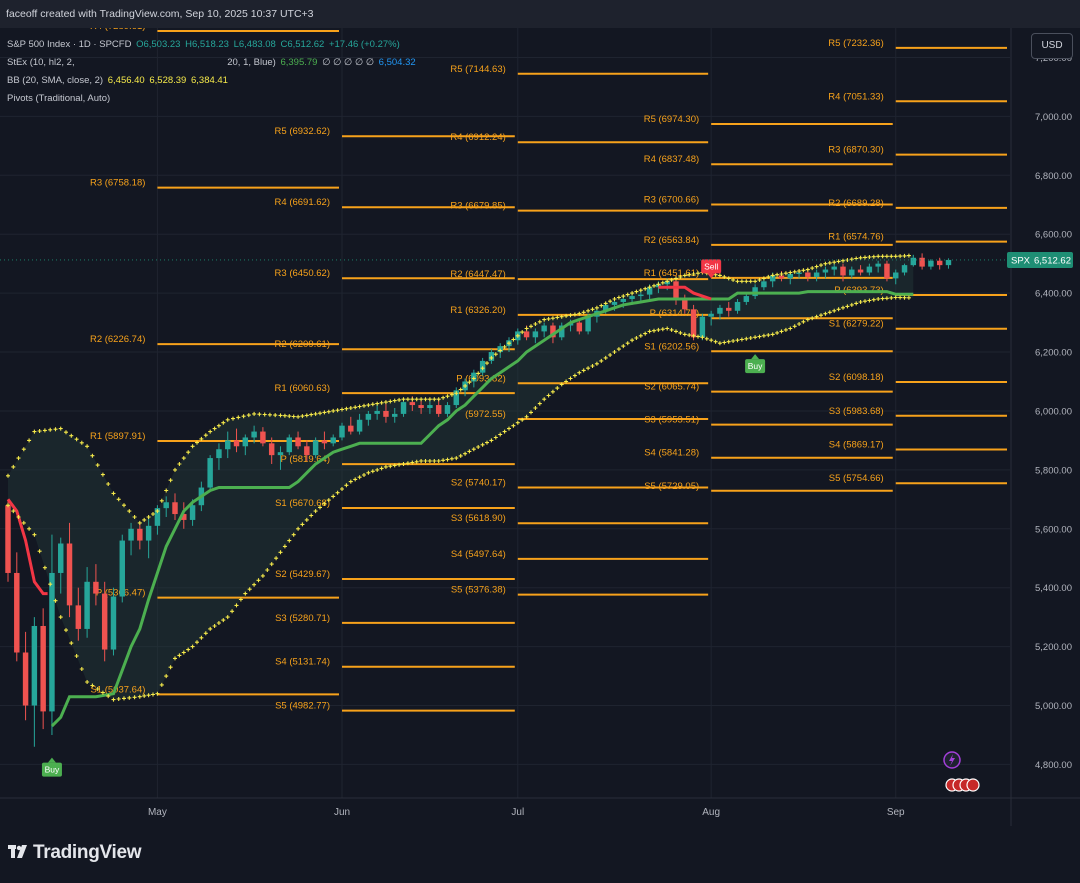 The width and height of the screenshot is (1080, 883). What do you see at coordinates (973, 785) in the screenshot?
I see `flag-icon` at bounding box center [973, 785].